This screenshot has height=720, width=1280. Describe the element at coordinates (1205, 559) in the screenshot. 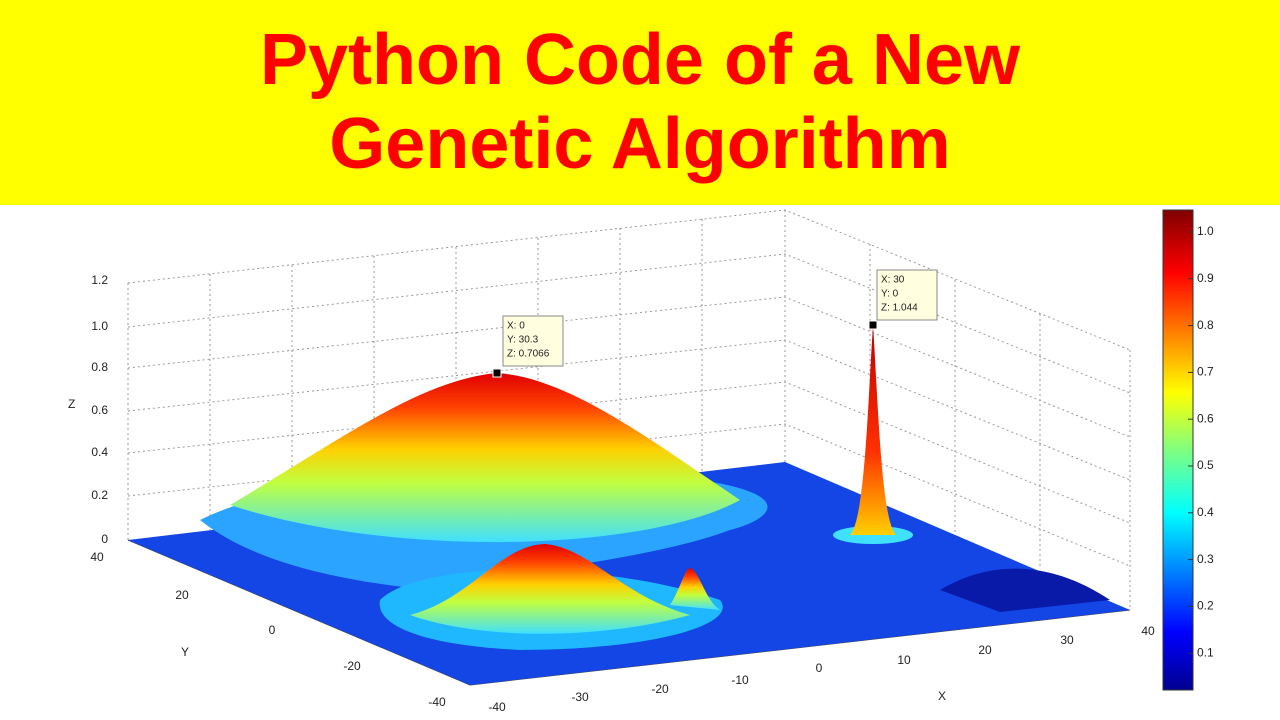

I see `colorbar-tick-label: 0.3` at that location.